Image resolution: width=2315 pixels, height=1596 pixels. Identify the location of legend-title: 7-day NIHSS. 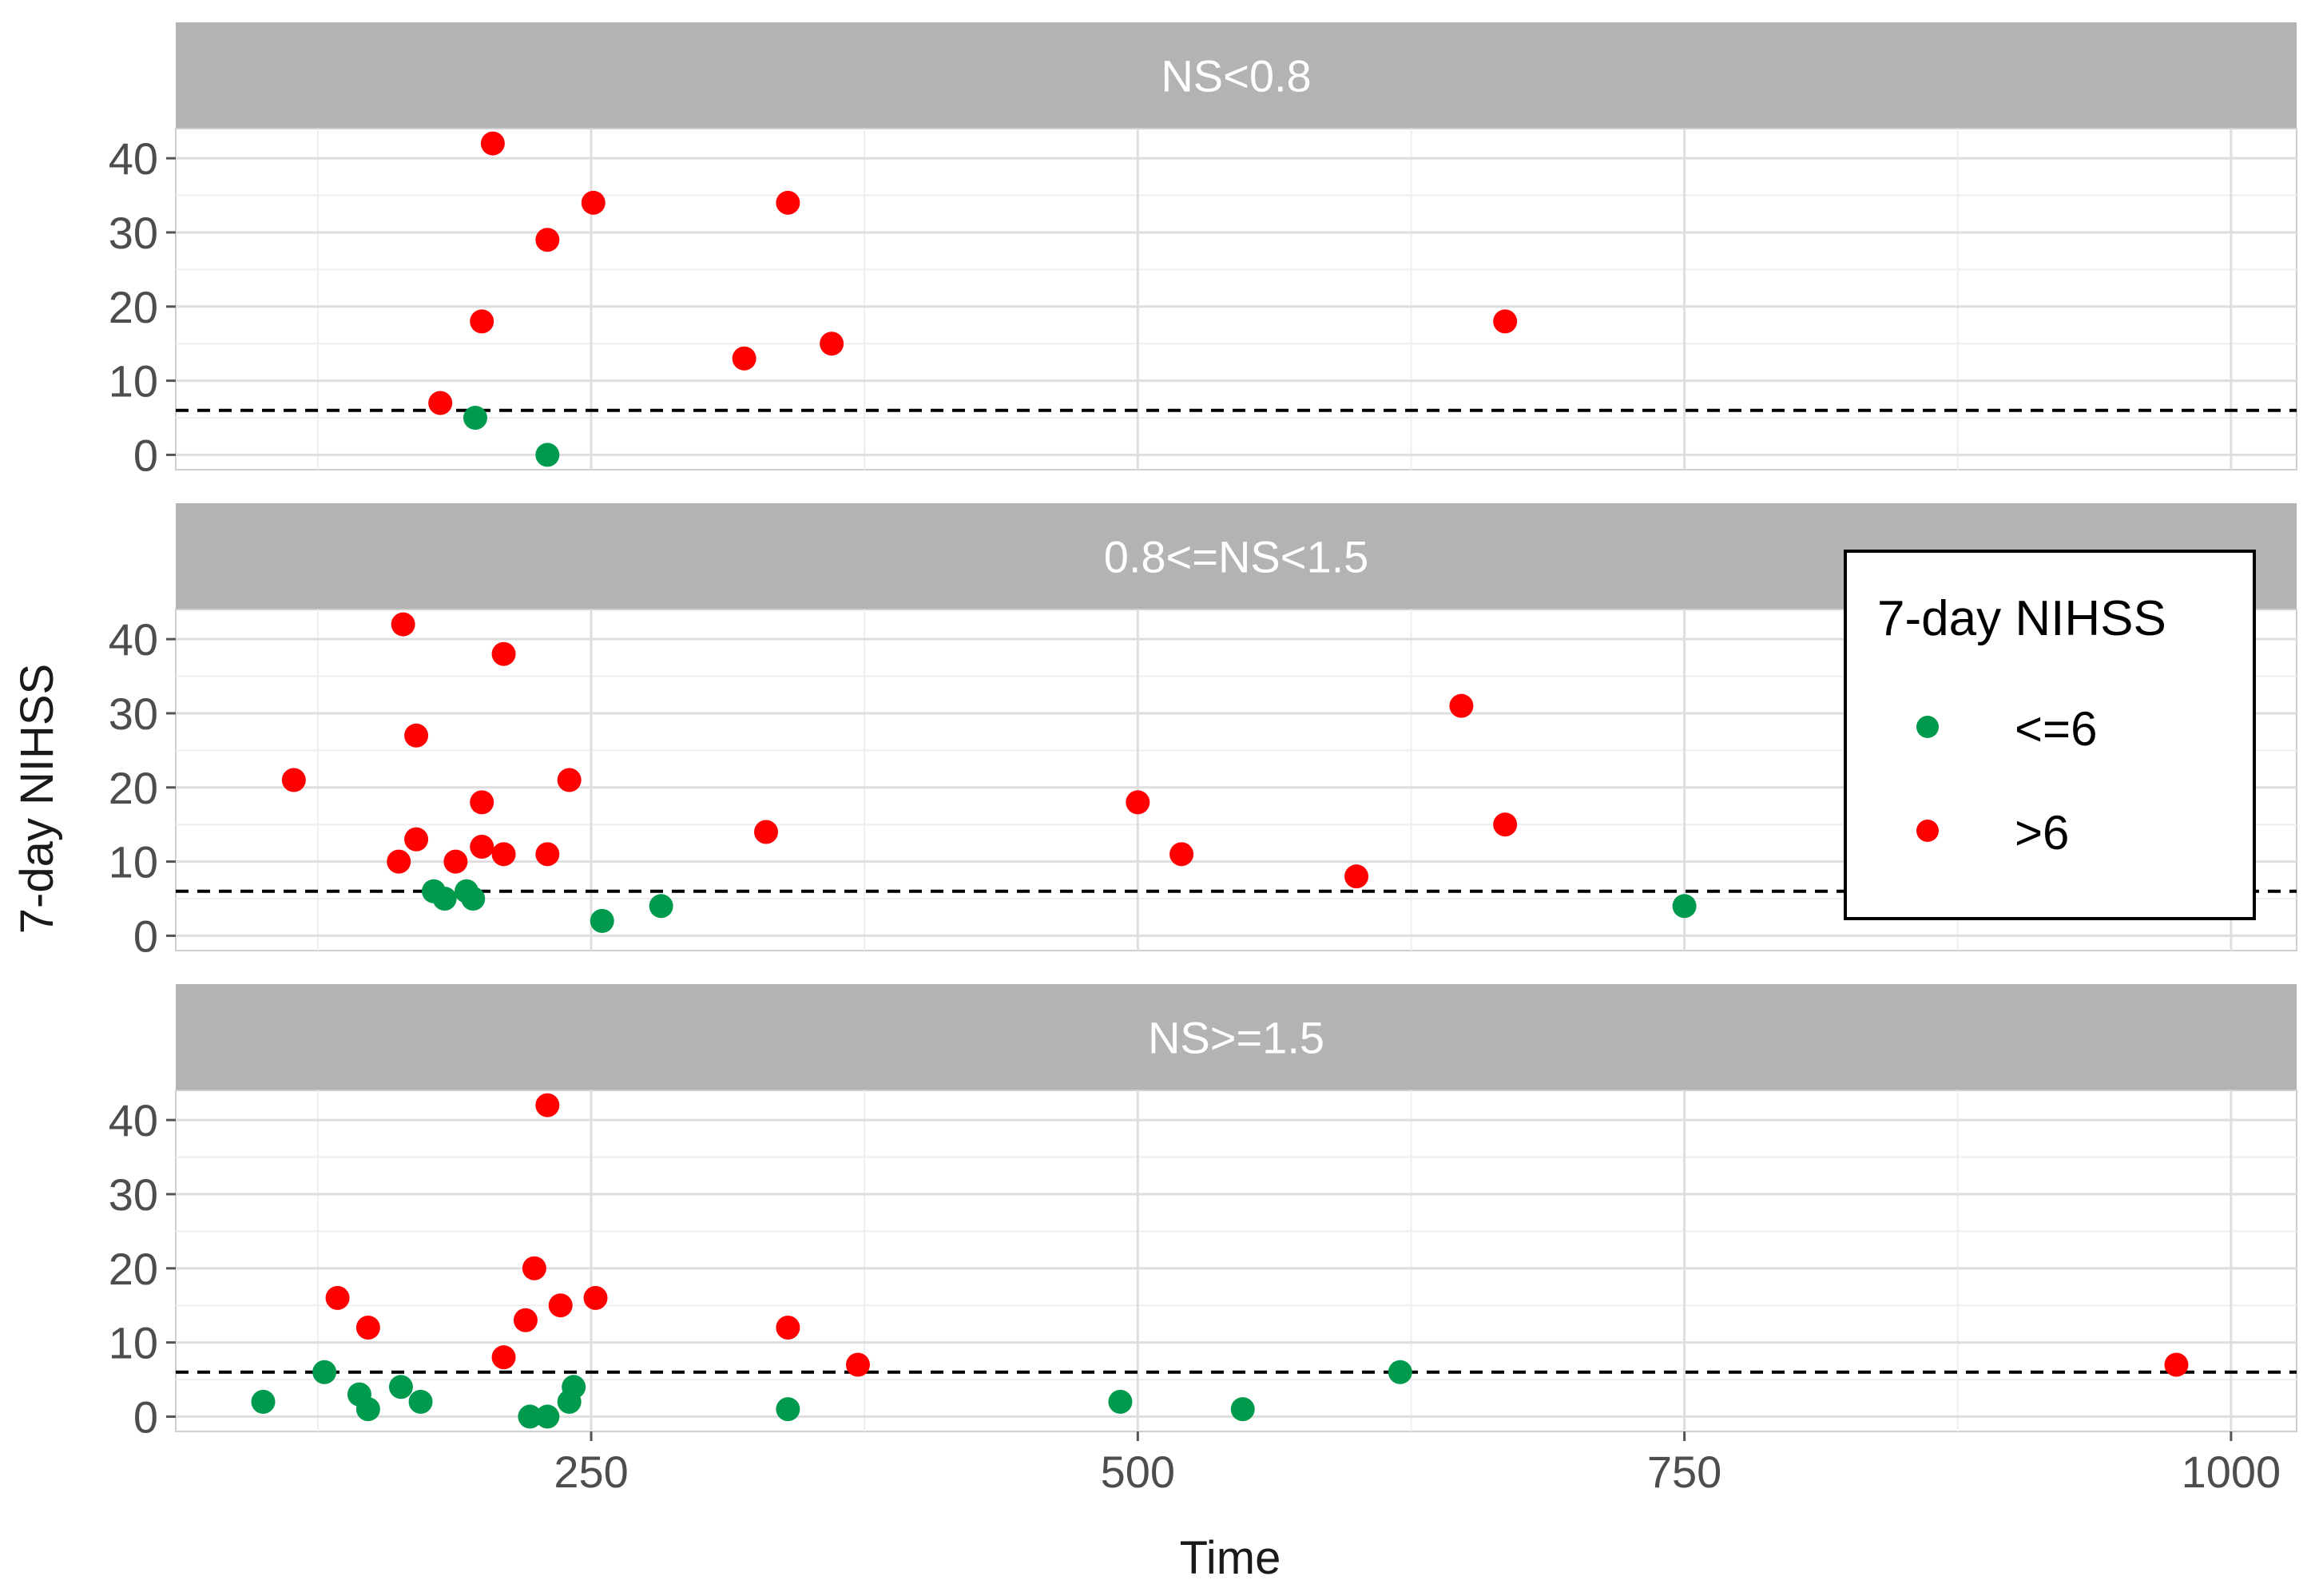
(2021, 618).